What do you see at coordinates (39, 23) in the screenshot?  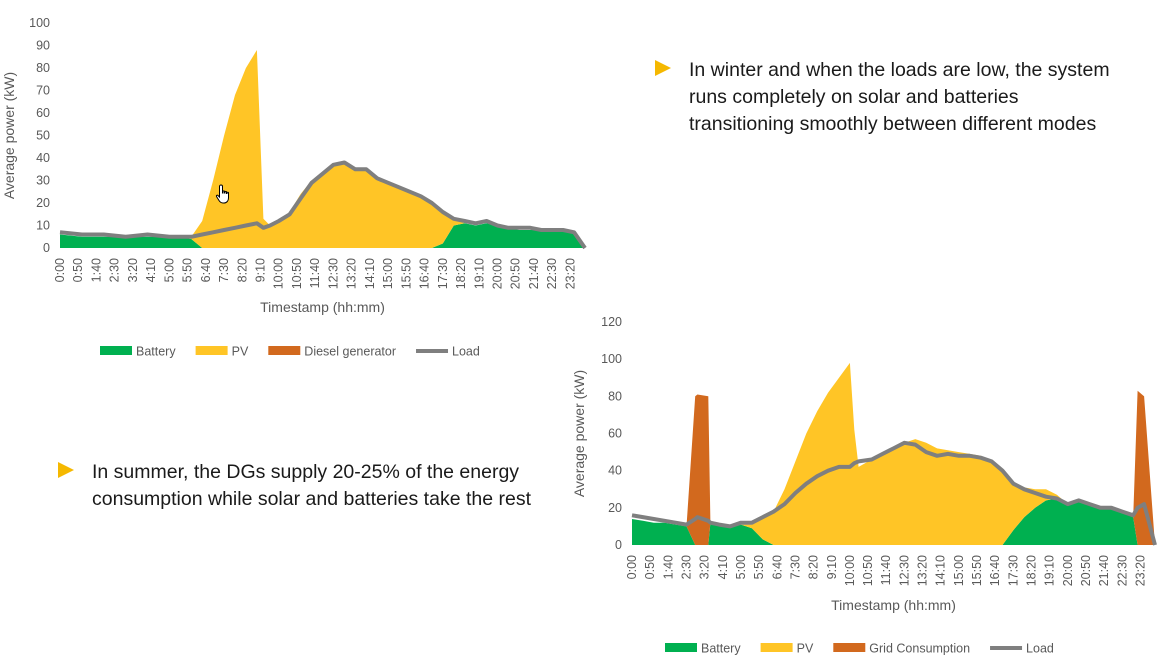 I see `winter-y-tick-10: 100` at bounding box center [39, 23].